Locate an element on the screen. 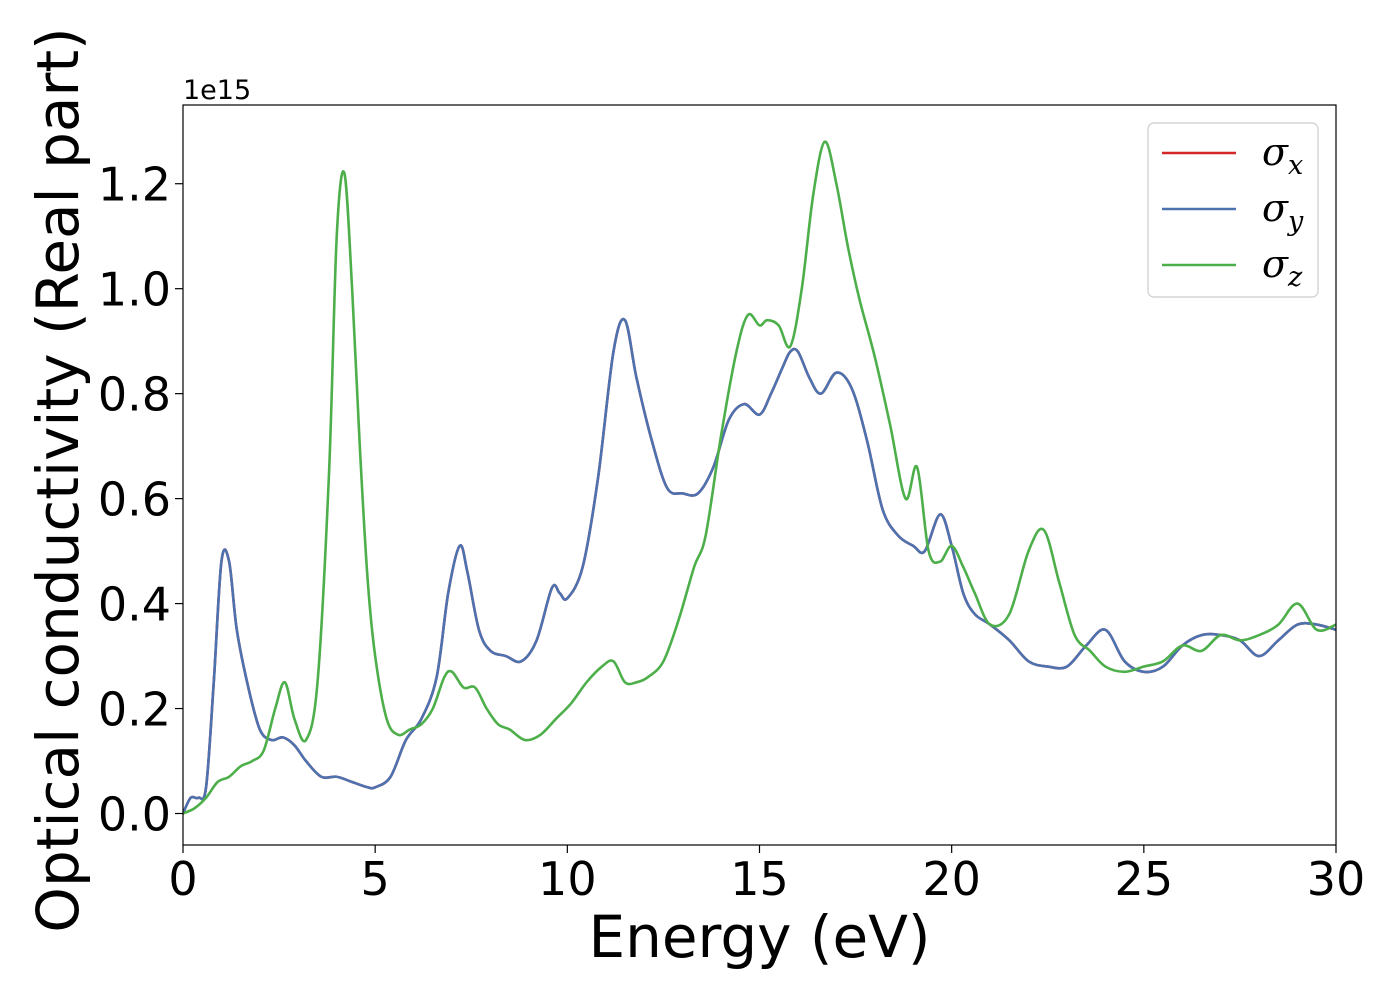 This screenshot has width=1400, height=1000. y-axis-ticks: 0.0 0.2 0.4 0.6 0.8 1.0 1.2 is located at coordinates (140, 500).